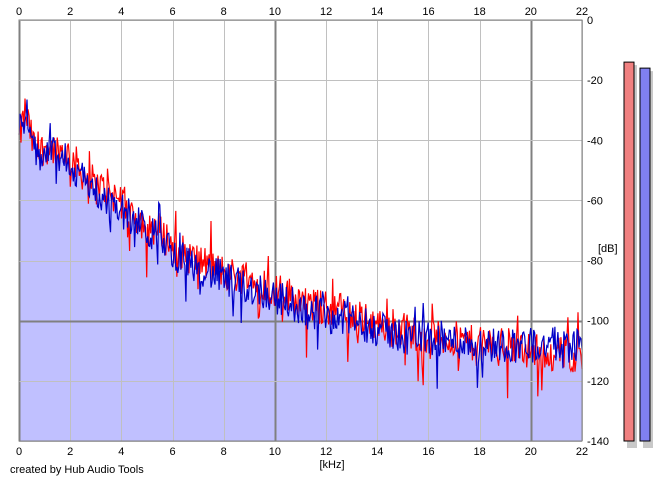 Image resolution: width=664 pixels, height=482 pixels. What do you see at coordinates (19, 452) in the screenshot?
I see `x-tick-label-bottom: 0` at bounding box center [19, 452].